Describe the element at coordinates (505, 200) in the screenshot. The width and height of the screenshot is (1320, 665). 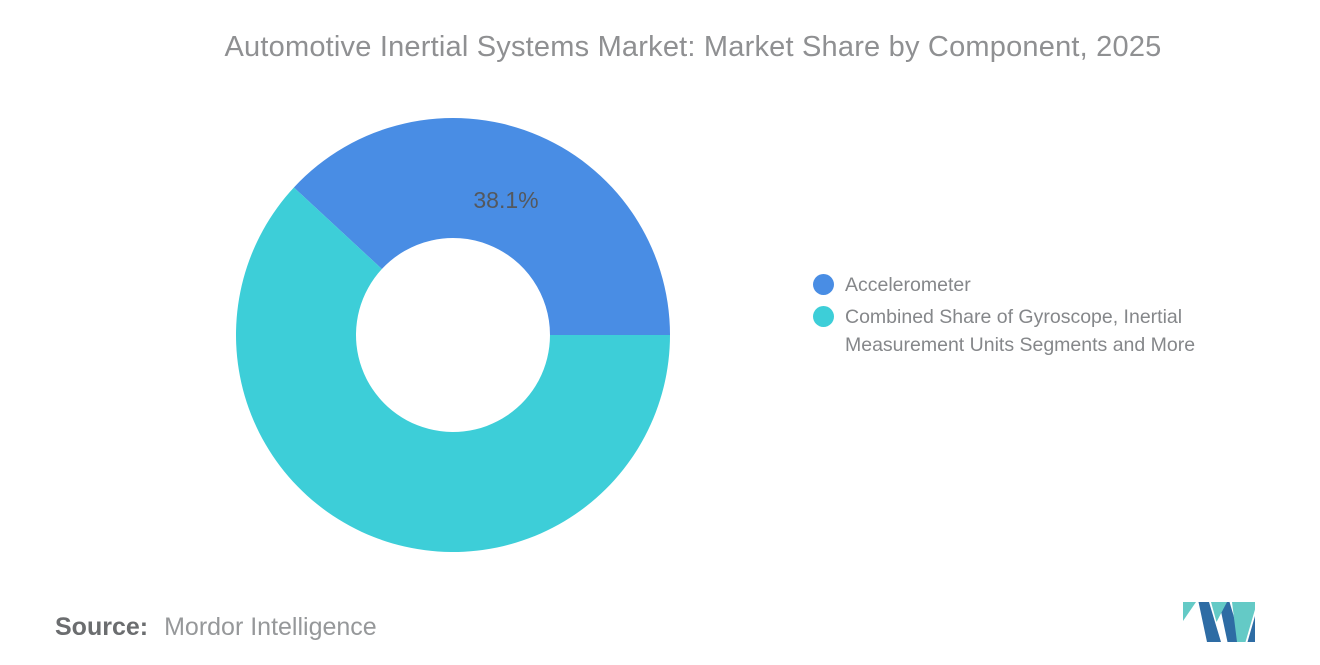
I see `slice-value-label: 38.1%` at that location.